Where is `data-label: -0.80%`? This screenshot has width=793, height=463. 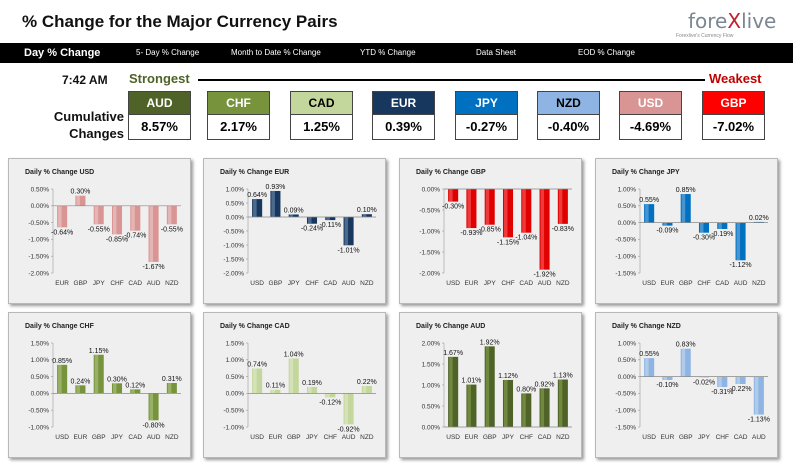
data-label: -0.80% is located at coordinates (153, 425).